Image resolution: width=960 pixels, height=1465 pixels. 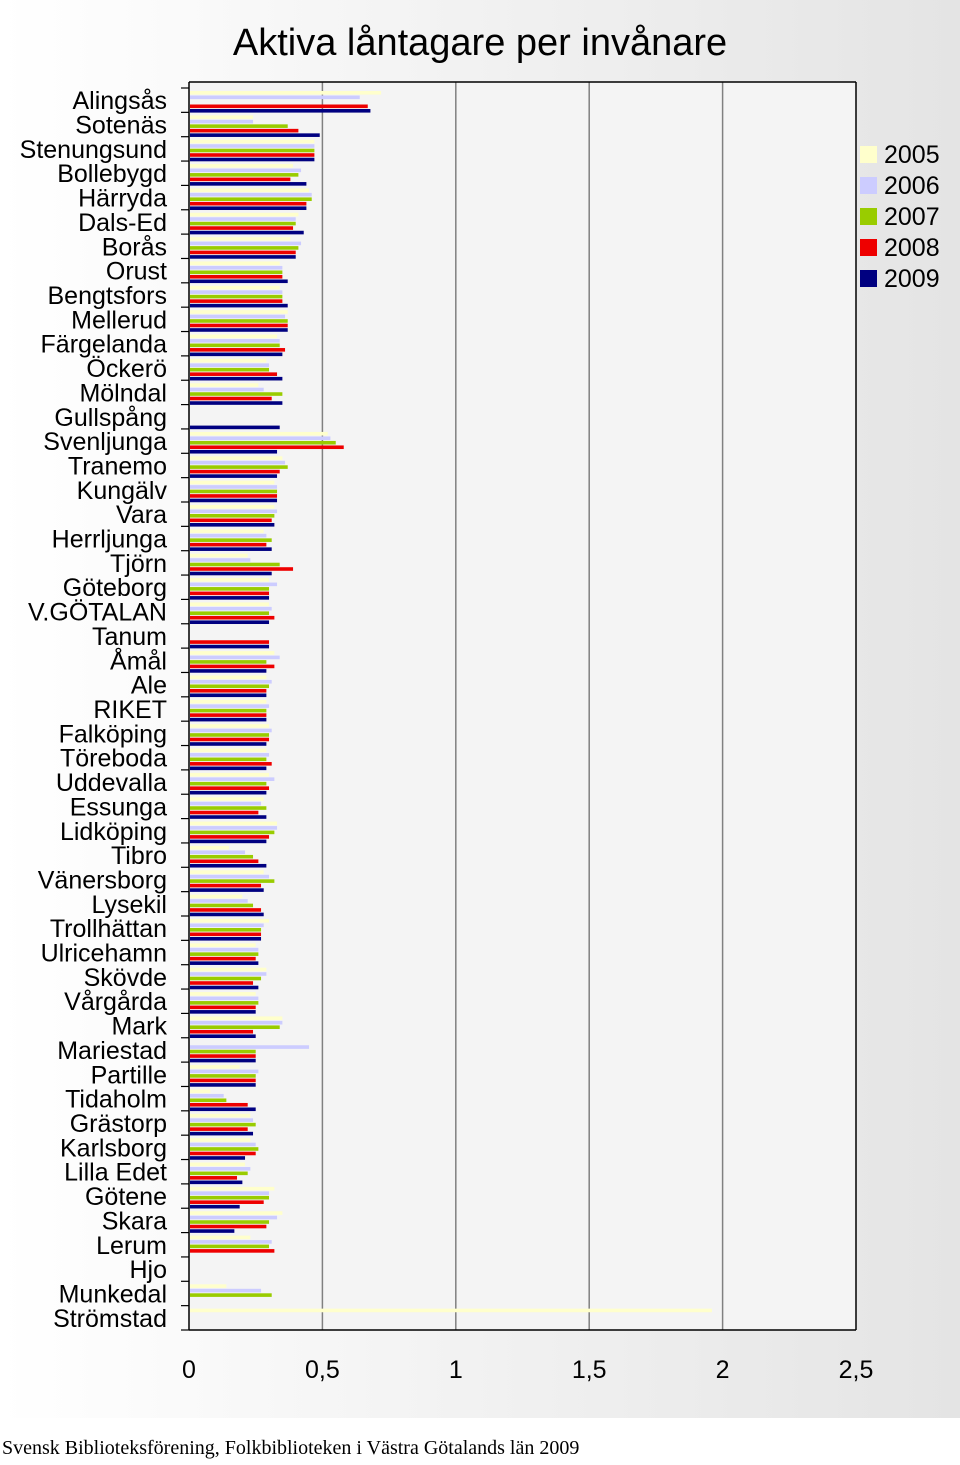 What do you see at coordinates (105, 442) in the screenshot?
I see `category-label: Svenljunga` at bounding box center [105, 442].